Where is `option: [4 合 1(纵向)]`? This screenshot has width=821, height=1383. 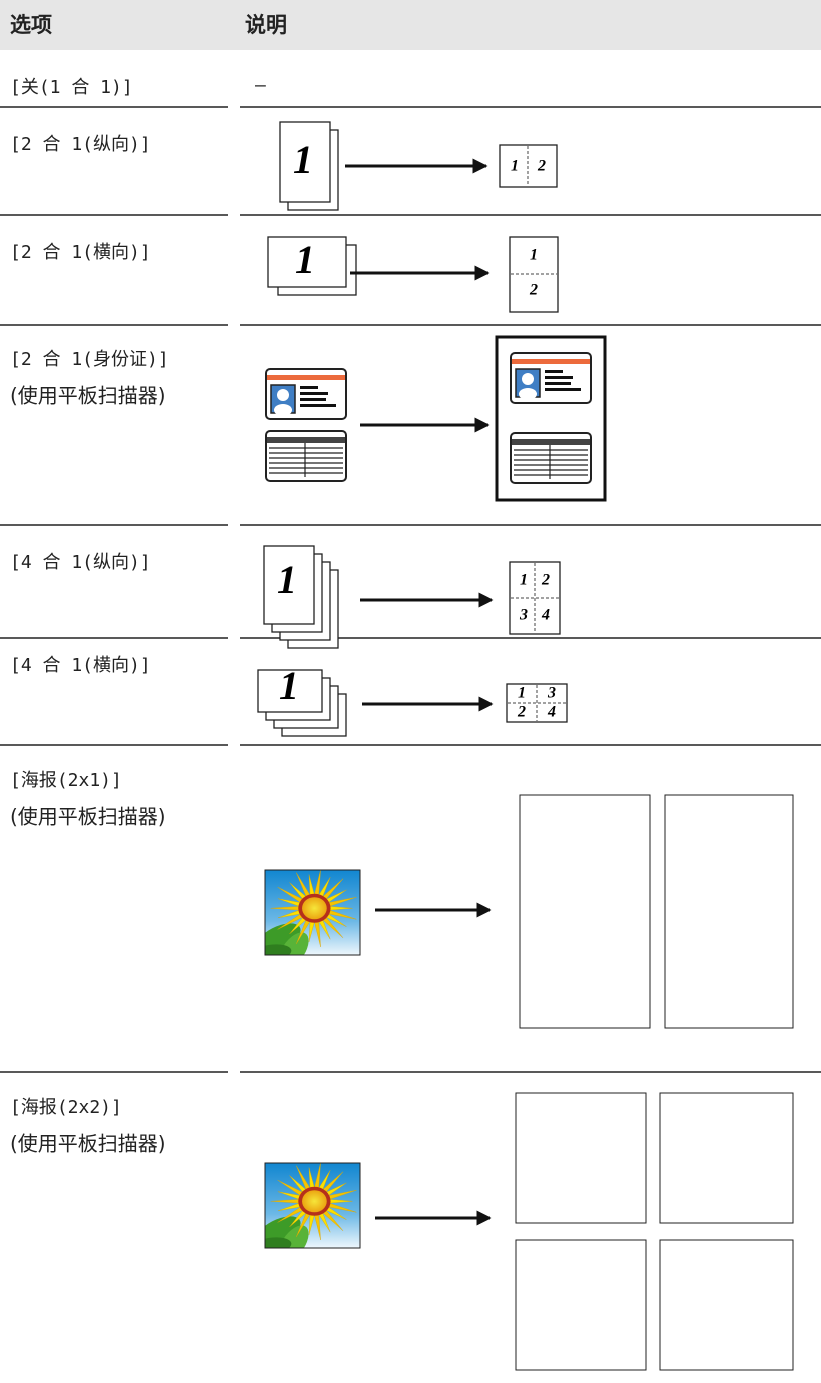
option: [4 合 1(纵向)] is located at coordinates (80, 562).